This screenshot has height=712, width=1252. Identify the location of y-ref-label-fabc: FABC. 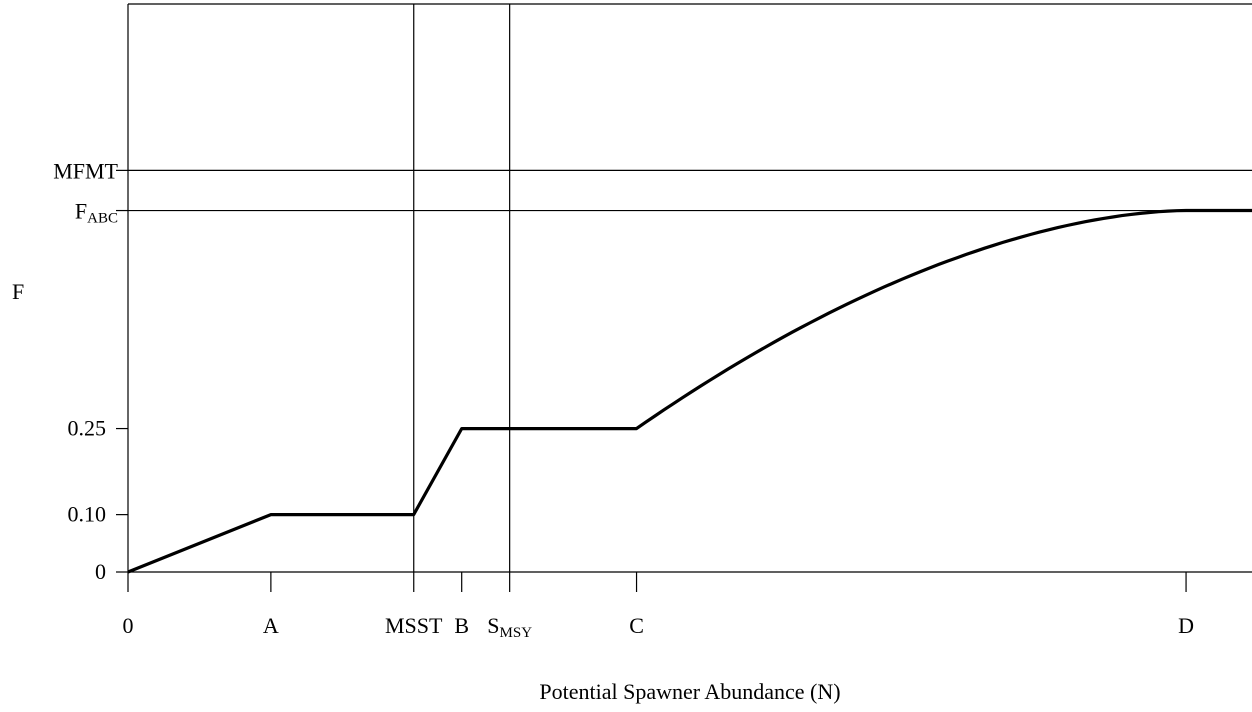
(96, 213).